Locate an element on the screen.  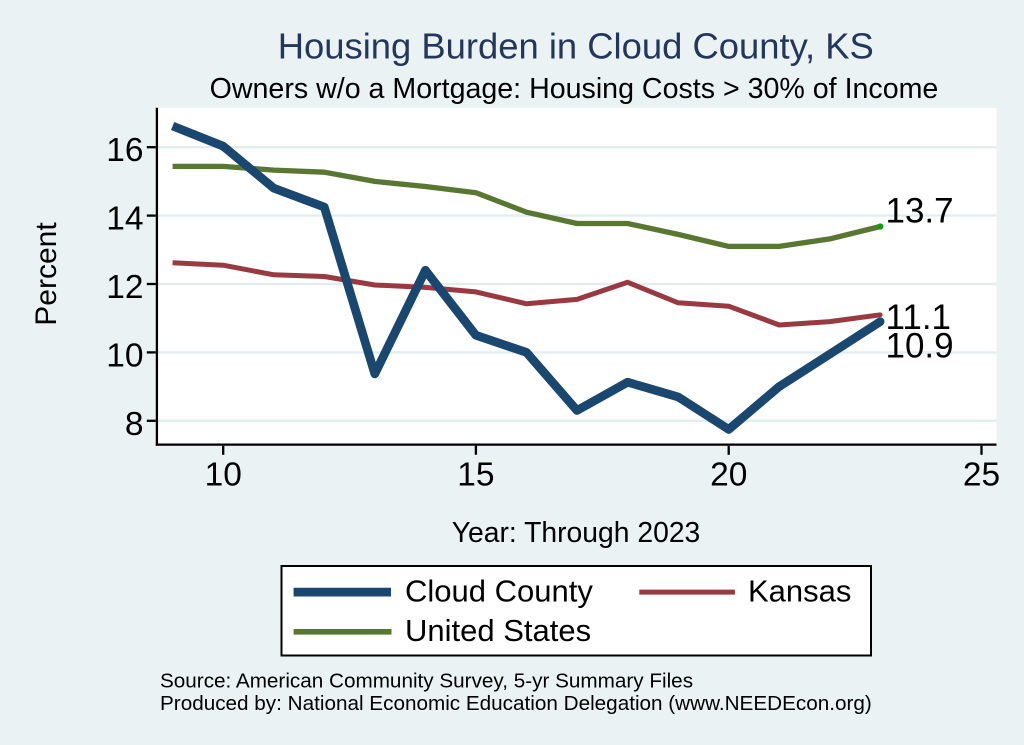
svg-text: 15 is located at coordinates (475, 475).